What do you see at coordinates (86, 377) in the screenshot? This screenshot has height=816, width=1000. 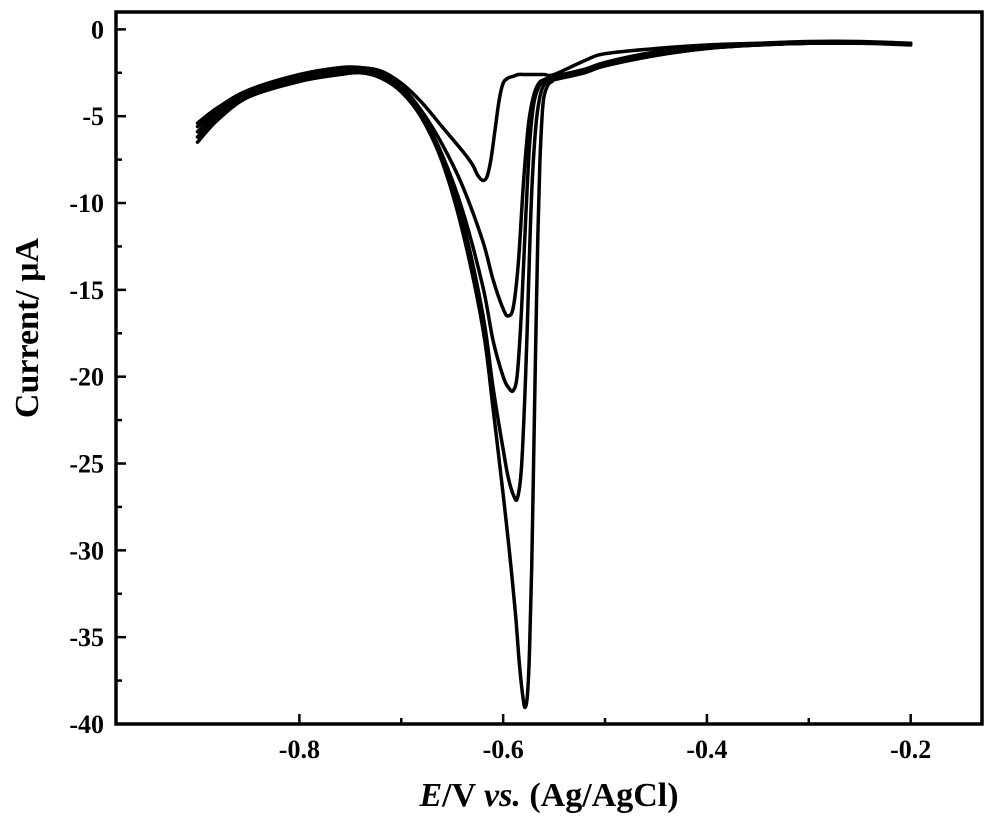 I see `y-tick-label: -20` at bounding box center [86, 377].